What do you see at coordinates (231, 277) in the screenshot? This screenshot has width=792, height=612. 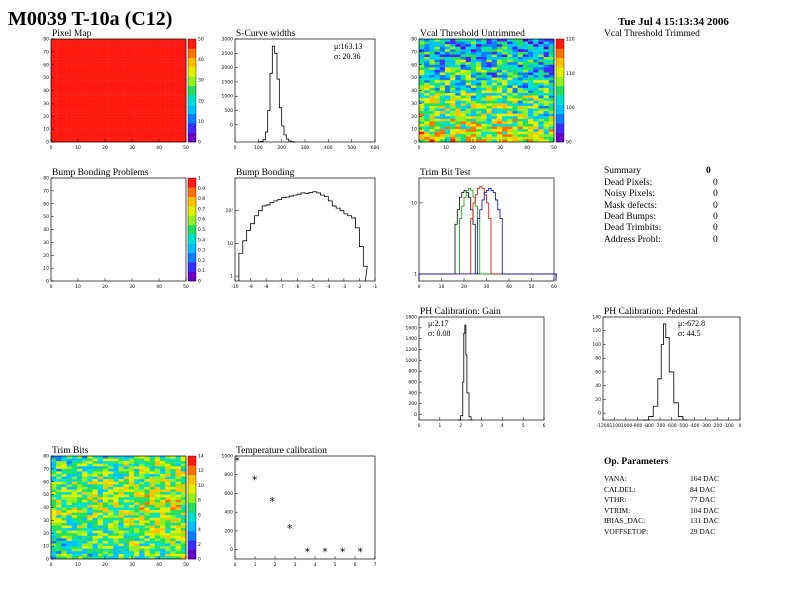 I see `y-tick-label: 1` at bounding box center [231, 277].